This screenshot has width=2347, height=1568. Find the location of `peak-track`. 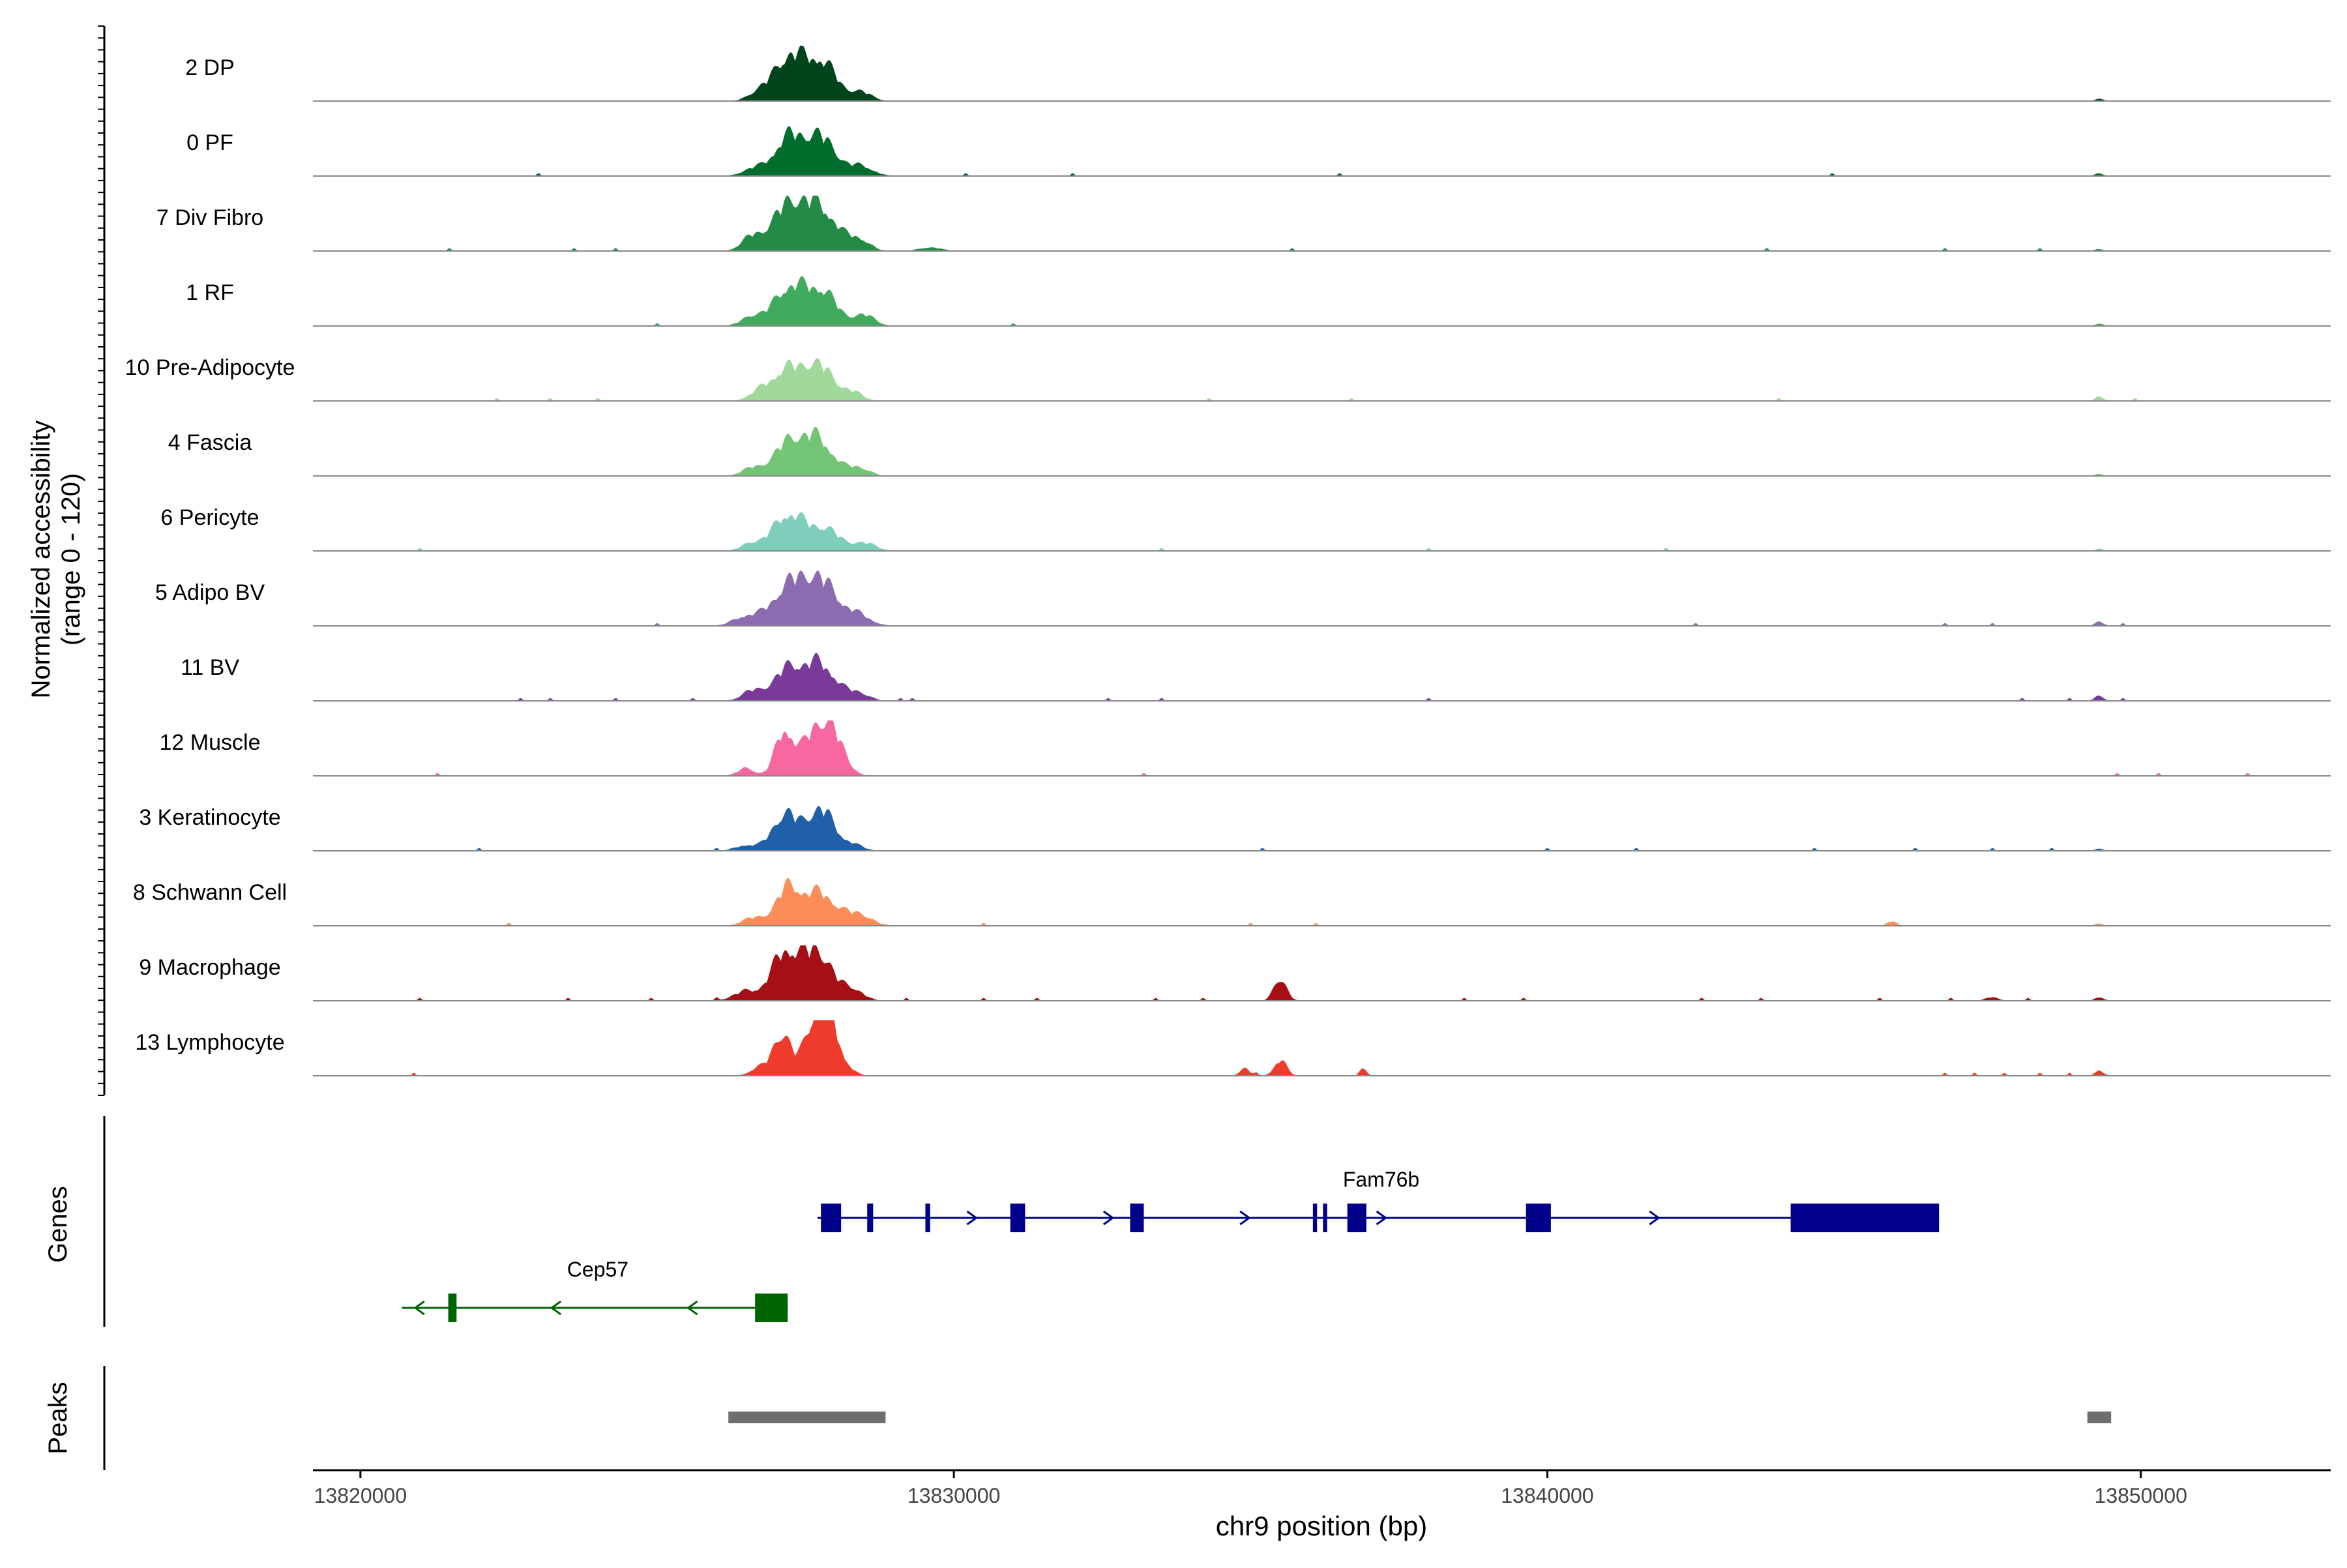

peak-track is located at coordinates (1107, 1418).